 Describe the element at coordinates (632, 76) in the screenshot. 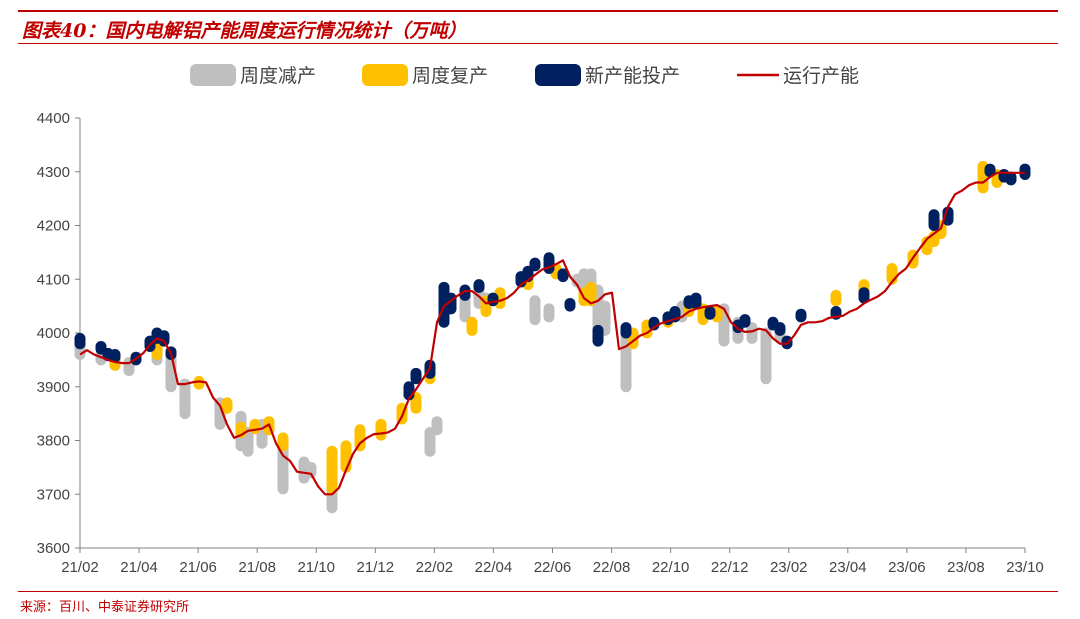

I see `legend-label: 新产能投产` at that location.